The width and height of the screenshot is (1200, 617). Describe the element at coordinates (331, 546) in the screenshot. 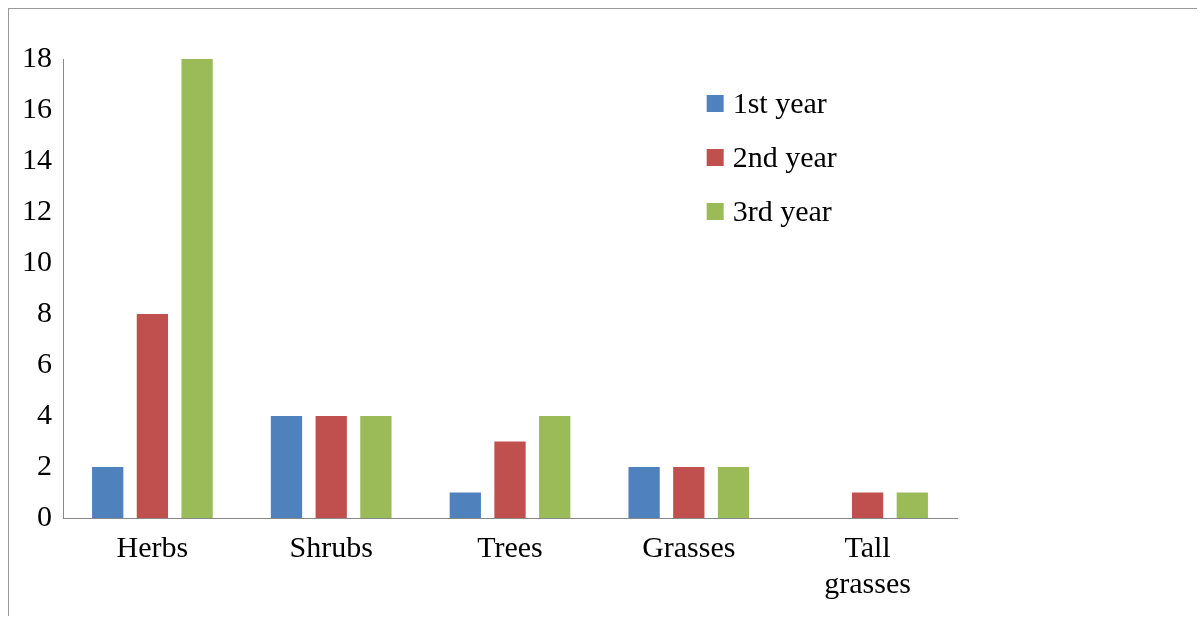

I see `x-tick-label: Shrubs` at that location.